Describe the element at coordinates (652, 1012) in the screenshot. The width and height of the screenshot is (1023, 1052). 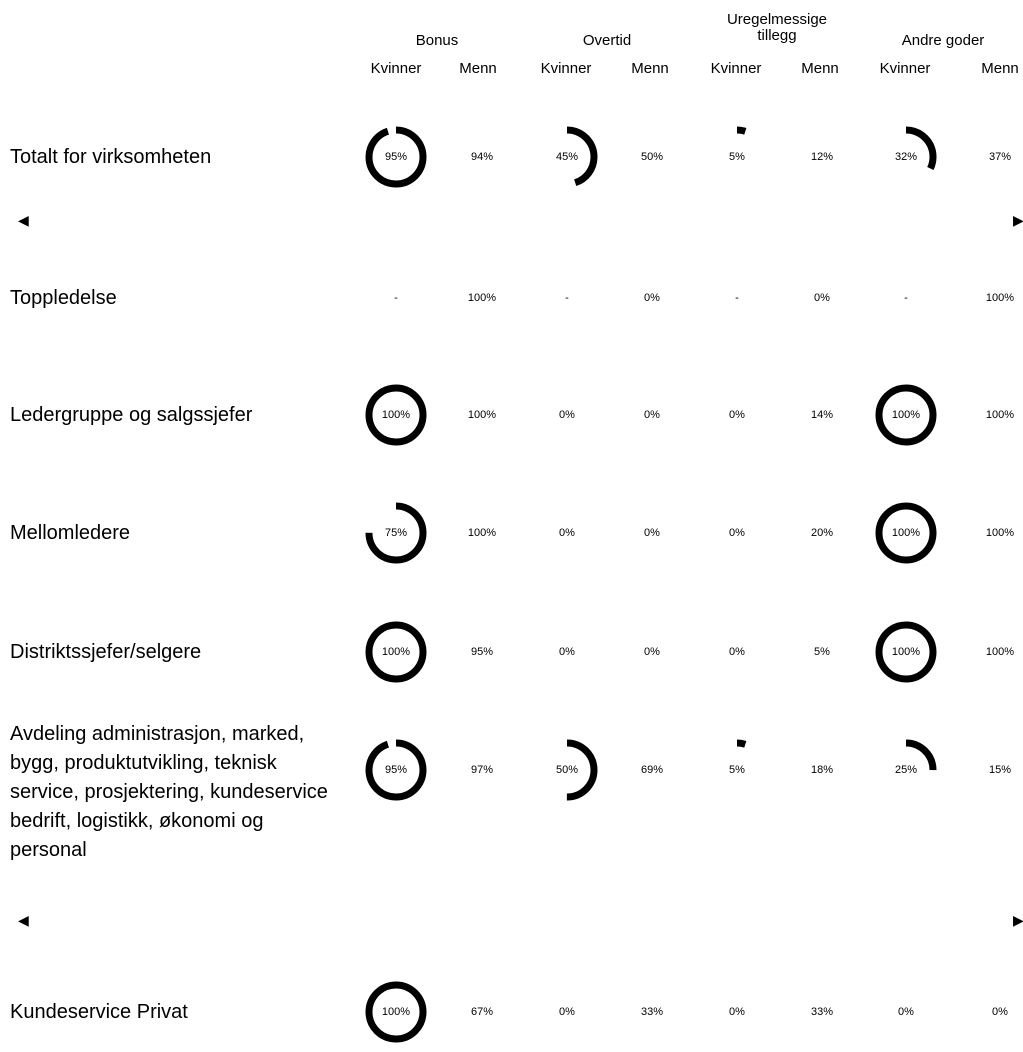
I see `table-cell: 33%` at that location.